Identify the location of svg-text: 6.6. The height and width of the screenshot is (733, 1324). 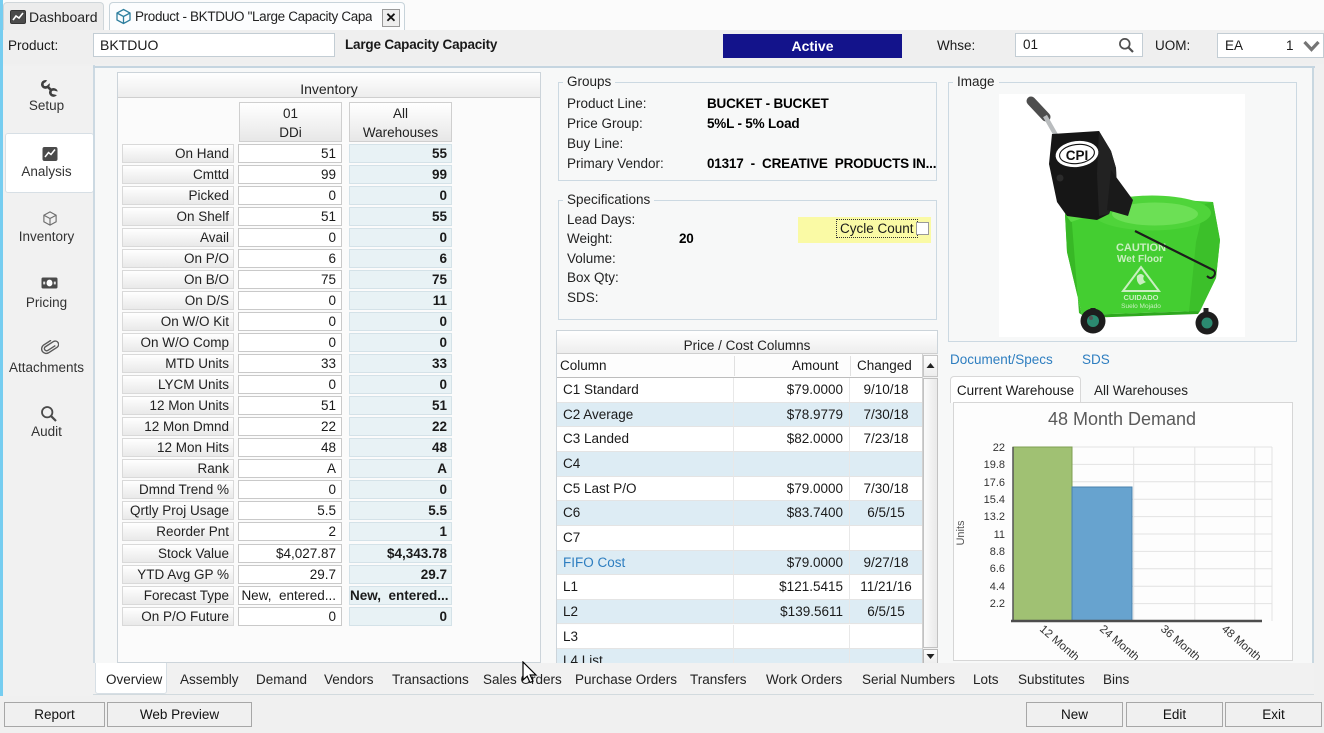
(997, 569).